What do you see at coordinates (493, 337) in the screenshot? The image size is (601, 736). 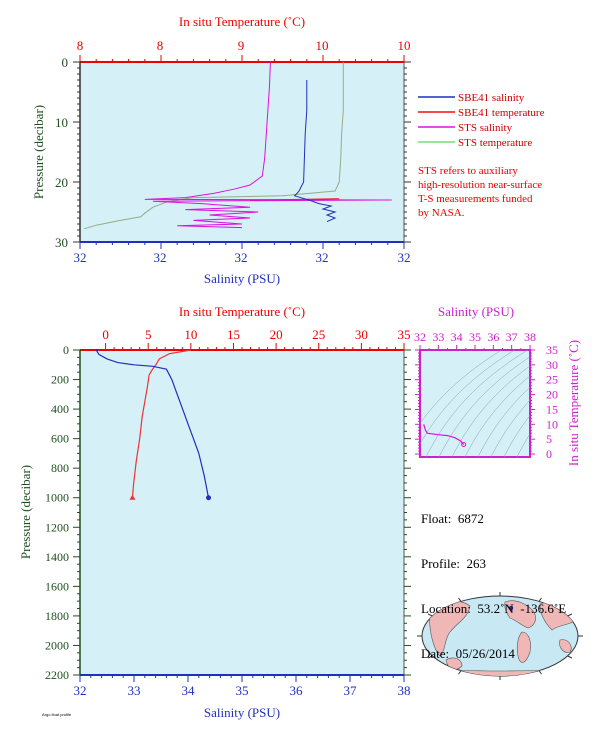 I see `ts-salinity-tick-label: 36` at bounding box center [493, 337].